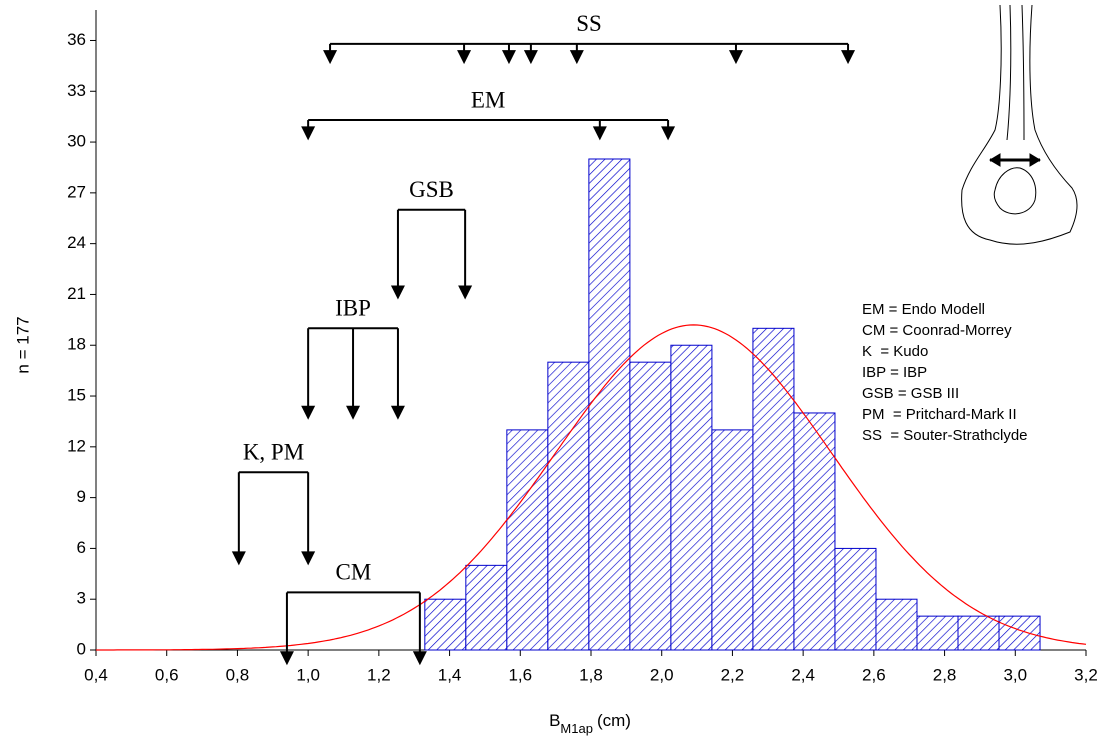 The image size is (1109, 744). What do you see at coordinates (76, 191) in the screenshot?
I see `y-tick-label: 27` at bounding box center [76, 191].